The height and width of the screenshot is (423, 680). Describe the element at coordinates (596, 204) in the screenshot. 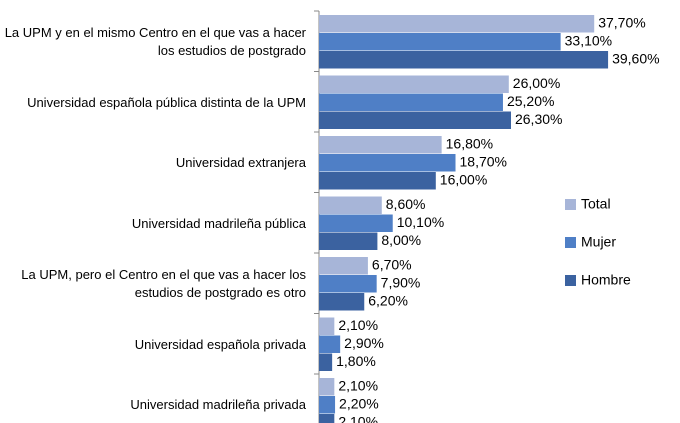

I see `legend-label: Total` at that location.